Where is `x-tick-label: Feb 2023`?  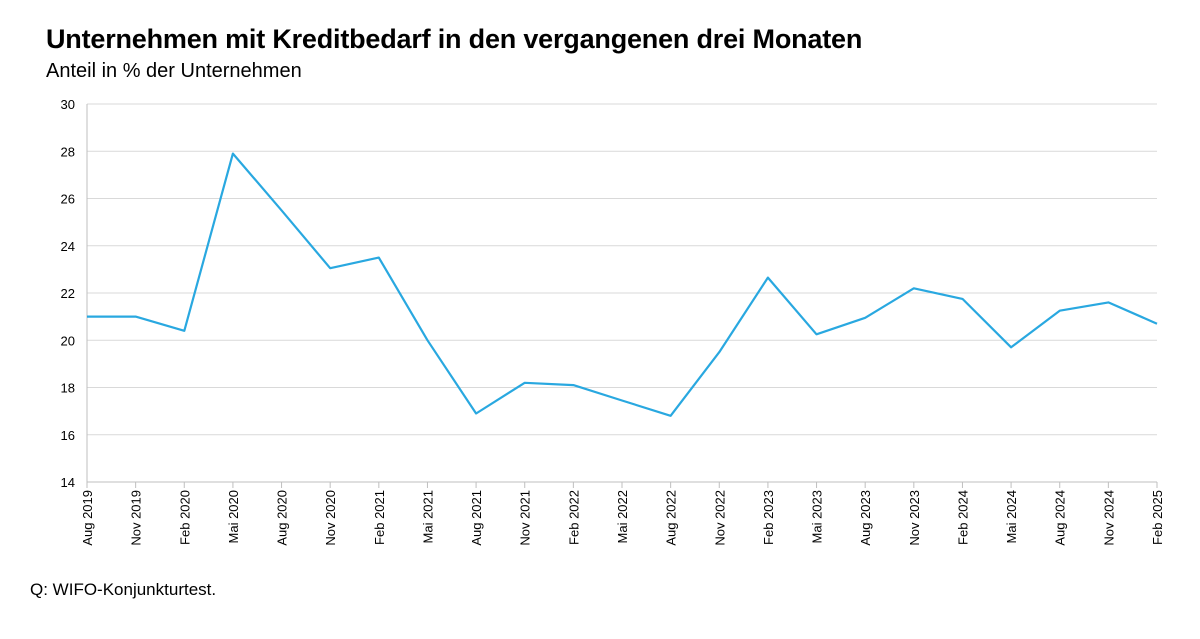 x-tick-label: Feb 2023 is located at coordinates (768, 517).